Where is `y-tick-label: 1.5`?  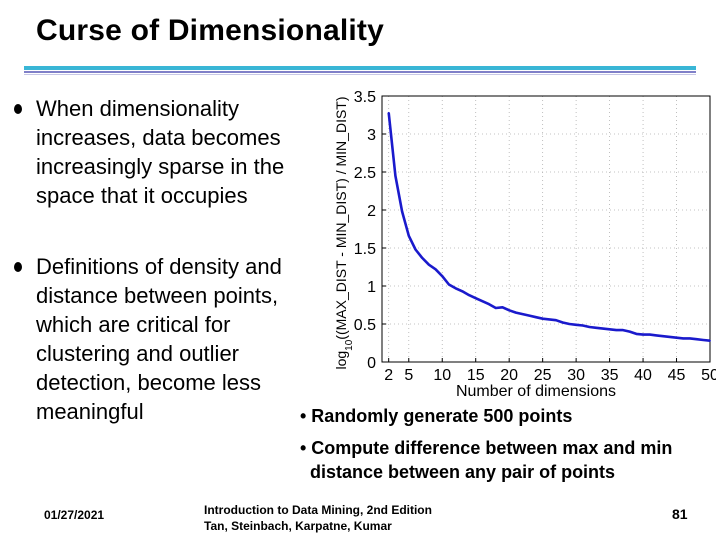 y-tick-label: 1.5 is located at coordinates (365, 249).